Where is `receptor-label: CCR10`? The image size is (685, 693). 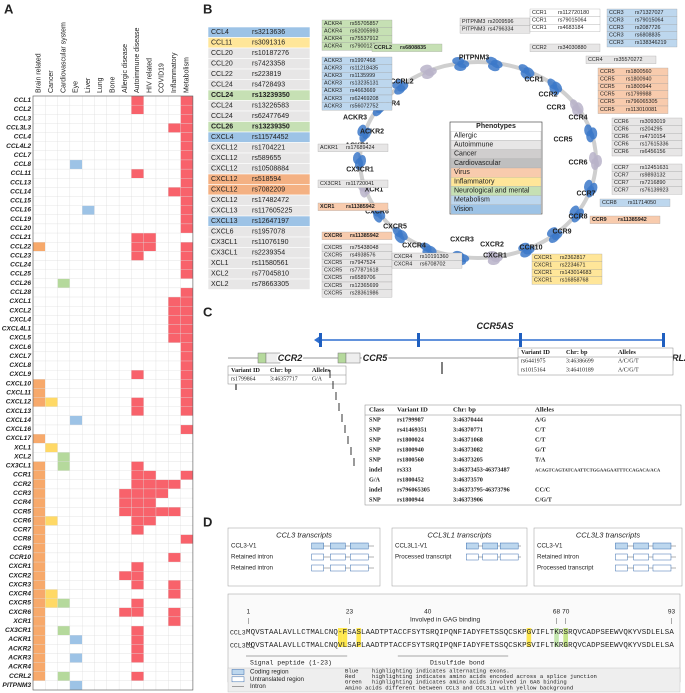
receptor-label: CCR10 is located at coordinates (531, 248).